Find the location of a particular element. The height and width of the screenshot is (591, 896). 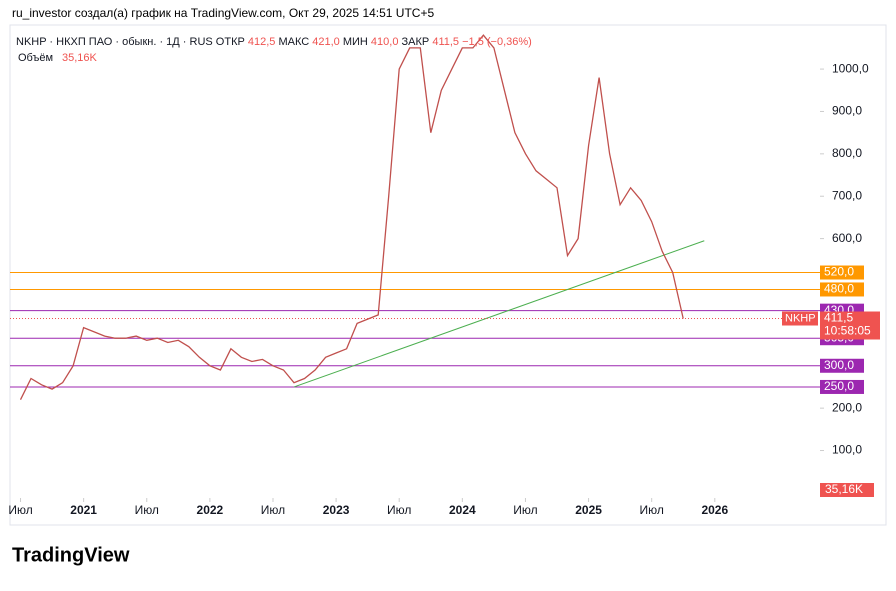

volume-badge is located at coordinates (847, 490).